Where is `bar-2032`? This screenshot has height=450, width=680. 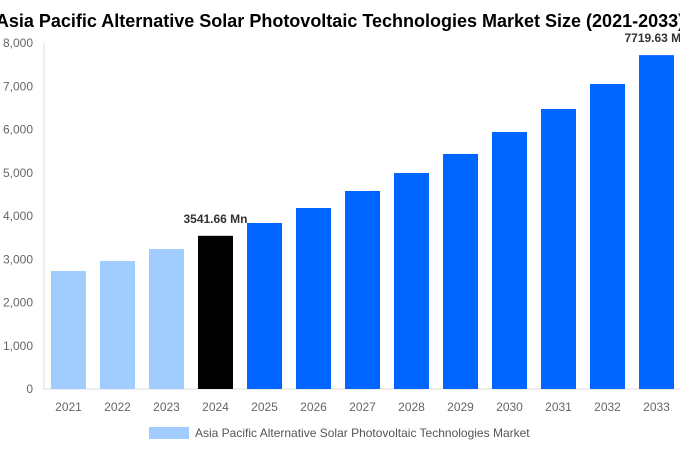
bar-2032 is located at coordinates (607, 236).